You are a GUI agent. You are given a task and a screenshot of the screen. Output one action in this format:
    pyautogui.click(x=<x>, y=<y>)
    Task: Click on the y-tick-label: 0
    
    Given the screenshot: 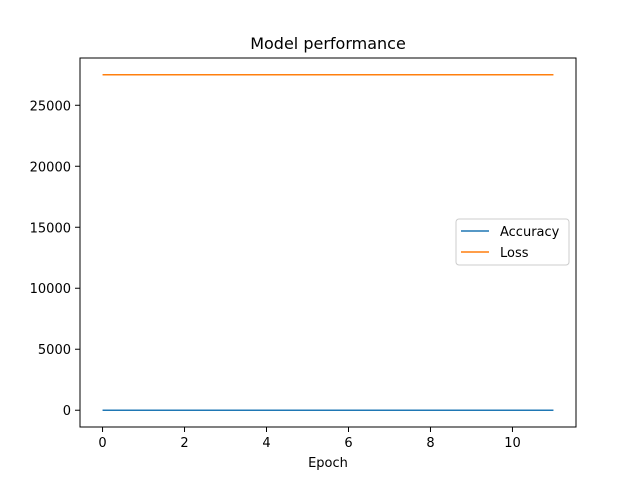 What is the action you would take?
    pyautogui.click(x=67, y=411)
    